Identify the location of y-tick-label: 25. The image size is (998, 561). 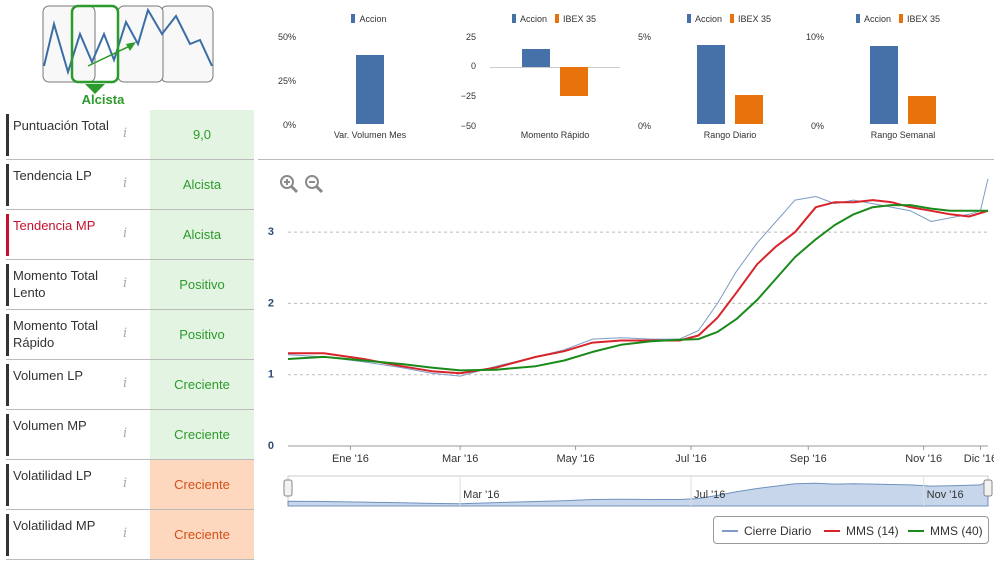
(470, 37).